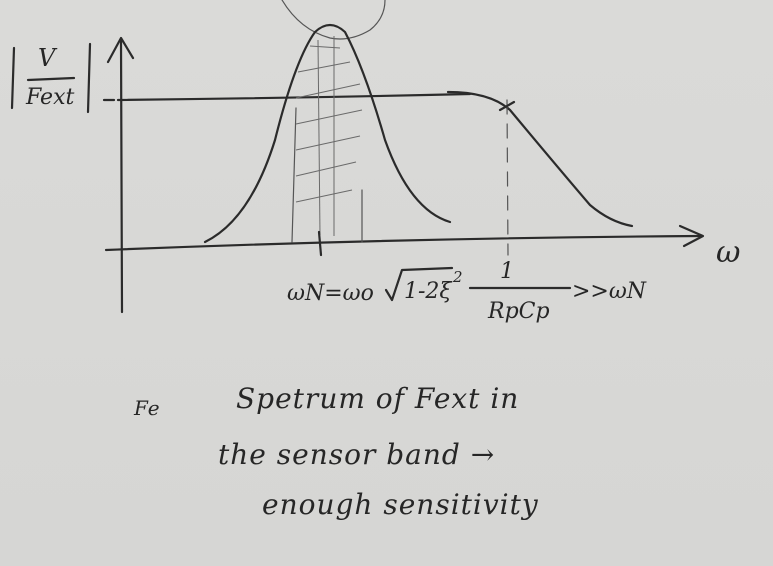 This screenshot has height=566, width=773. Describe the element at coordinates (327, 139) in the screenshot. I see `sensor-band-hatch` at that location.